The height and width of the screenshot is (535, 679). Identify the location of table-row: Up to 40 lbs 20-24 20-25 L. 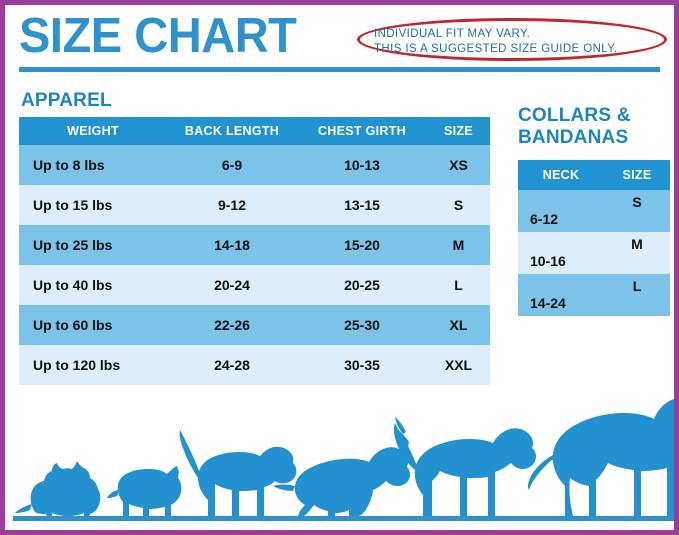
(254, 285).